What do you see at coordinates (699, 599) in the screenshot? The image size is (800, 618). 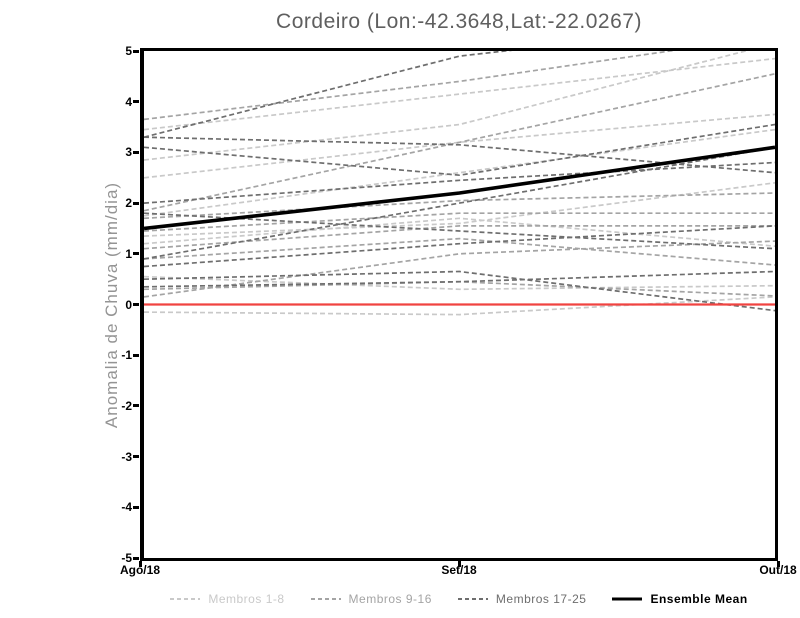 I see `legend-label: Ensemble Mean` at bounding box center [699, 599].